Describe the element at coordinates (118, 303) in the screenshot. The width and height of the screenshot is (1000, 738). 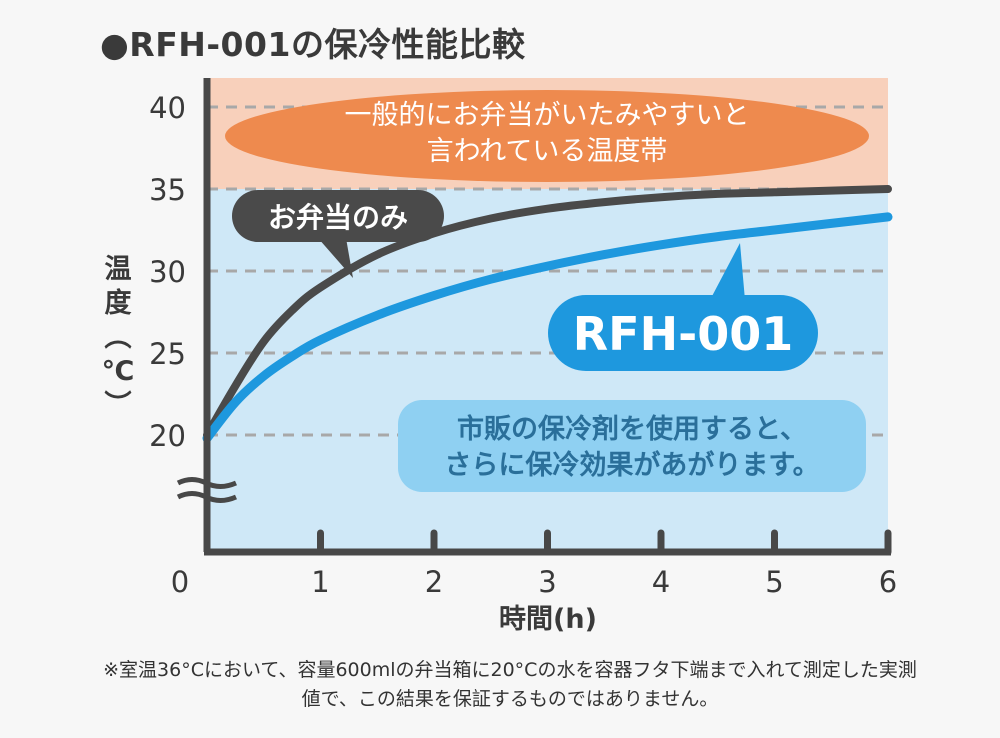
I see `y-axis-label-char: 度` at that location.